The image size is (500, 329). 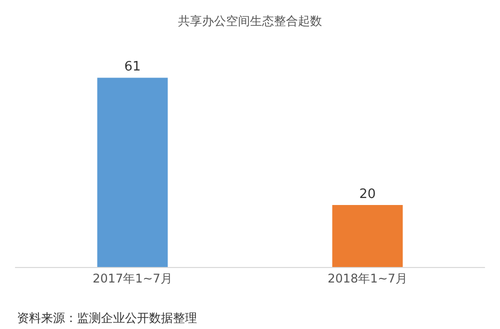 What do you see at coordinates (368, 278) in the screenshot?
I see `x-tick-label: 2018年1~7月` at bounding box center [368, 278].